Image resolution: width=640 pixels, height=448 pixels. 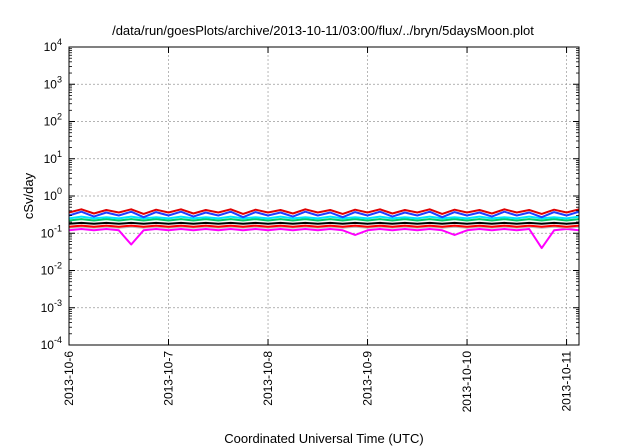 I want to click on x-tick-label: 2013-10-6, so click(x=69, y=378).